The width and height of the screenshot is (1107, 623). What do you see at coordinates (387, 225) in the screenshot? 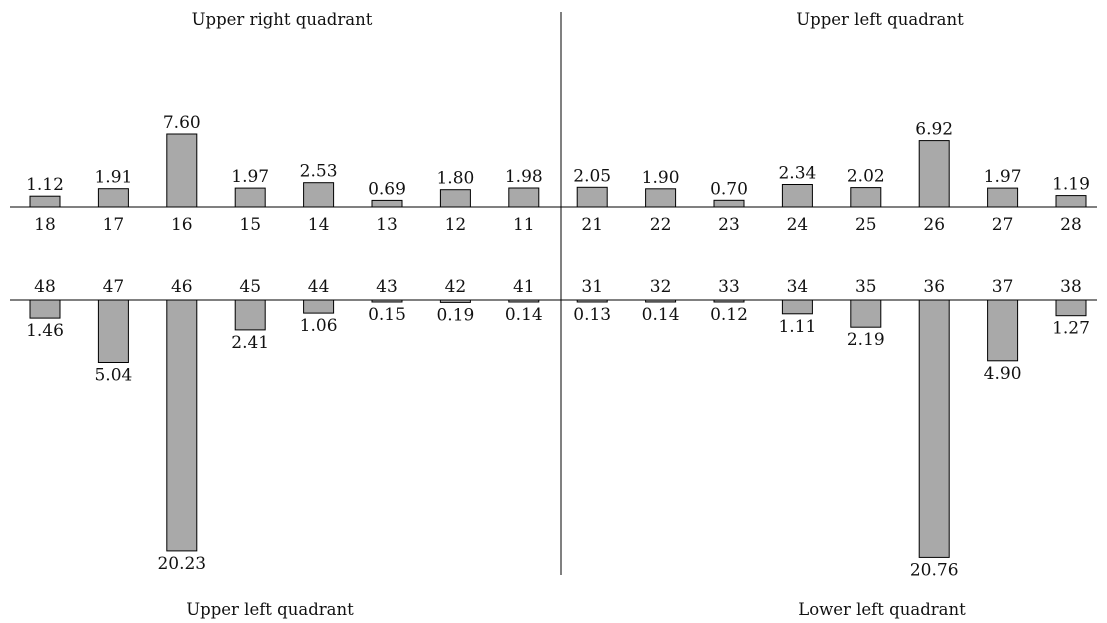
I see `upper-category-label-13: 13` at bounding box center [387, 225].